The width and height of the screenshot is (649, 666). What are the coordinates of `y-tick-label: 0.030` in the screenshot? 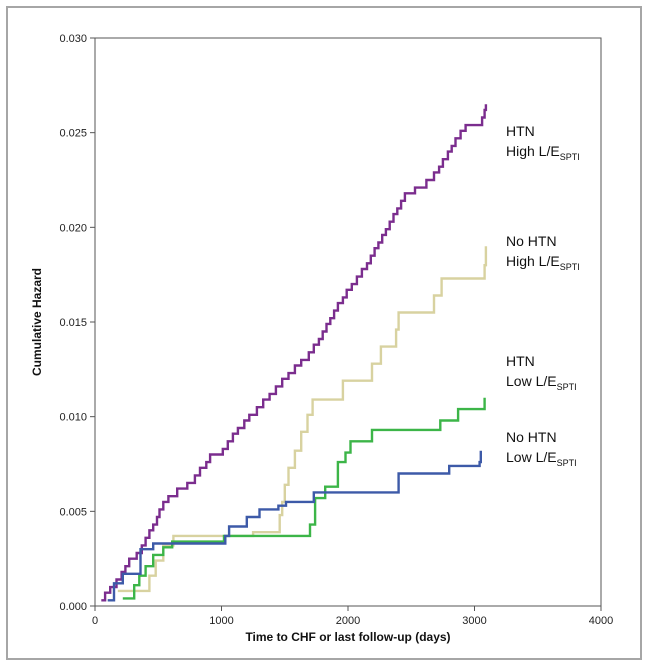 It's located at (73, 39).